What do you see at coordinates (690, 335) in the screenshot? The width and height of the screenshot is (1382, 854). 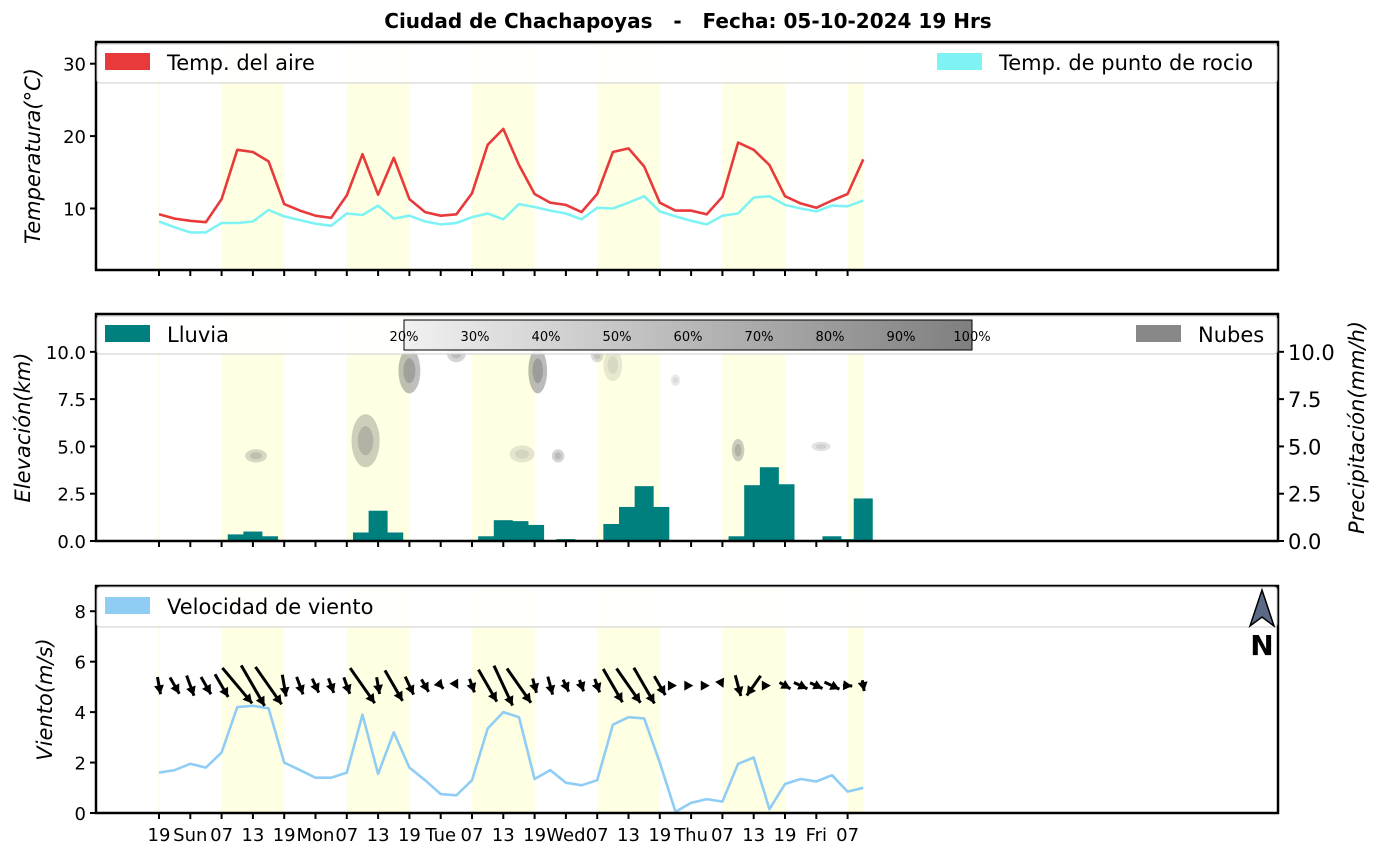 I see `cloud-colorbar: 20% 30% 40% 50% 60% 70% 80% 90% 100%` at bounding box center [690, 335].